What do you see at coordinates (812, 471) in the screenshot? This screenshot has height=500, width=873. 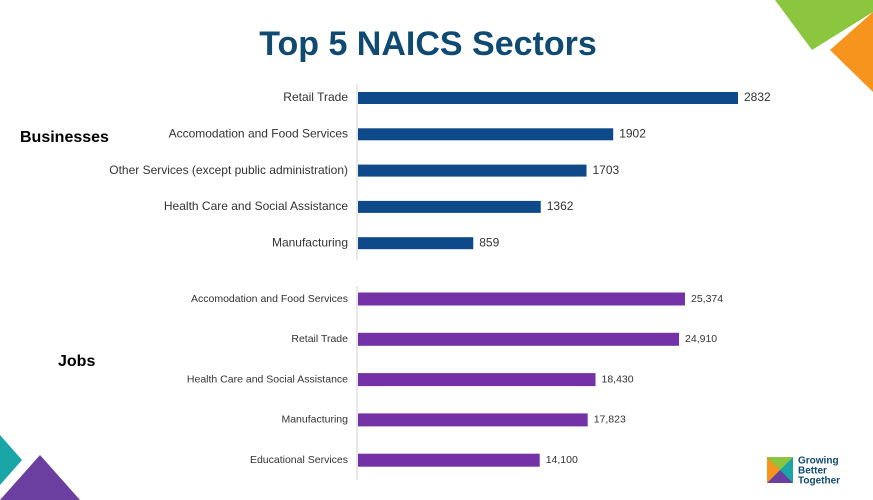 I see `logo-text: Better` at bounding box center [812, 471].